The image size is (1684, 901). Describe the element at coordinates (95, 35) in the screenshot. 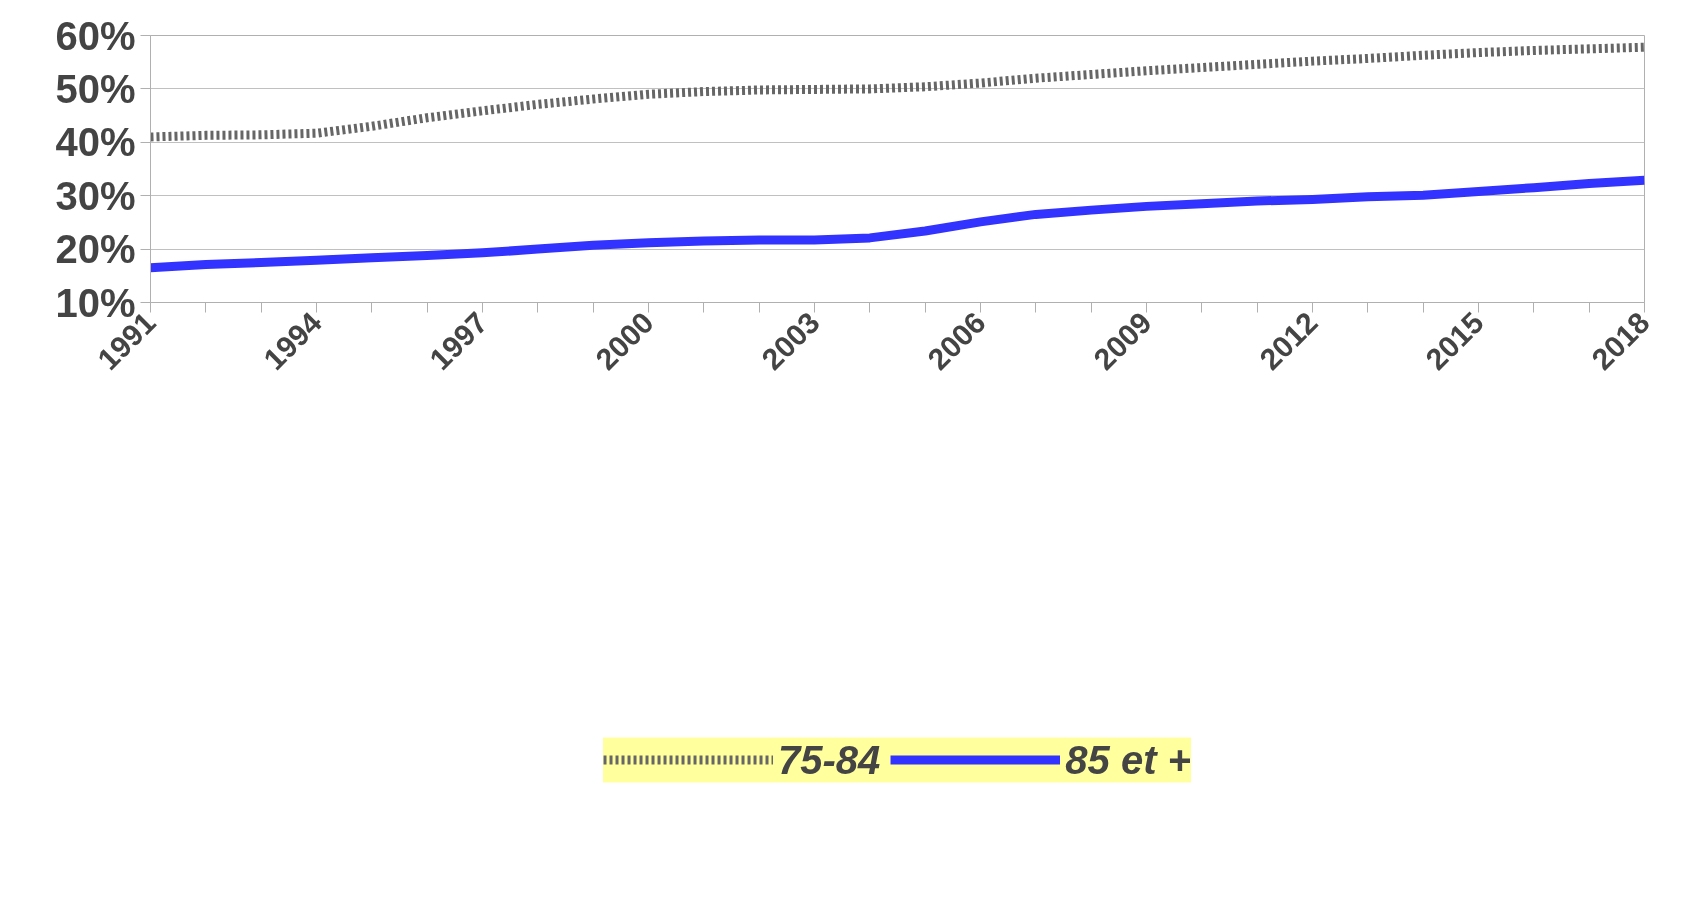

I see `y-tick-label: 60%` at that location.